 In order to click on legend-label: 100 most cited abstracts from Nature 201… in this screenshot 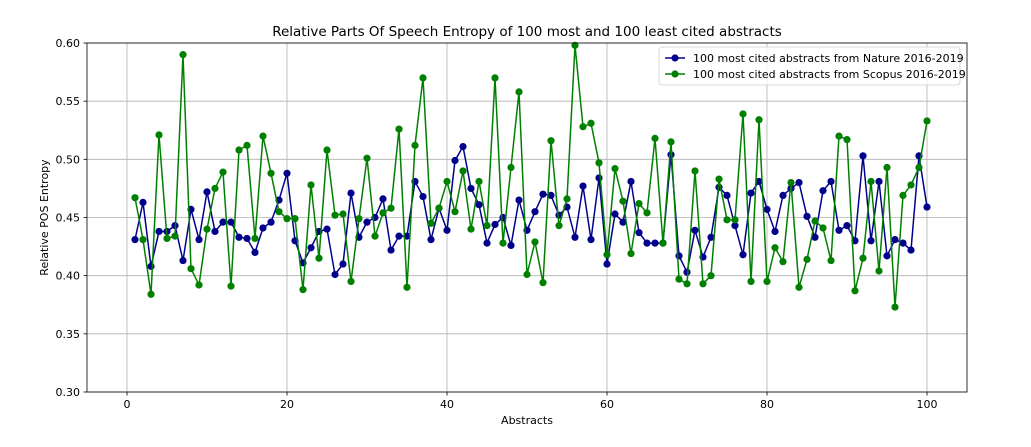, I will do `click(828, 58)`.